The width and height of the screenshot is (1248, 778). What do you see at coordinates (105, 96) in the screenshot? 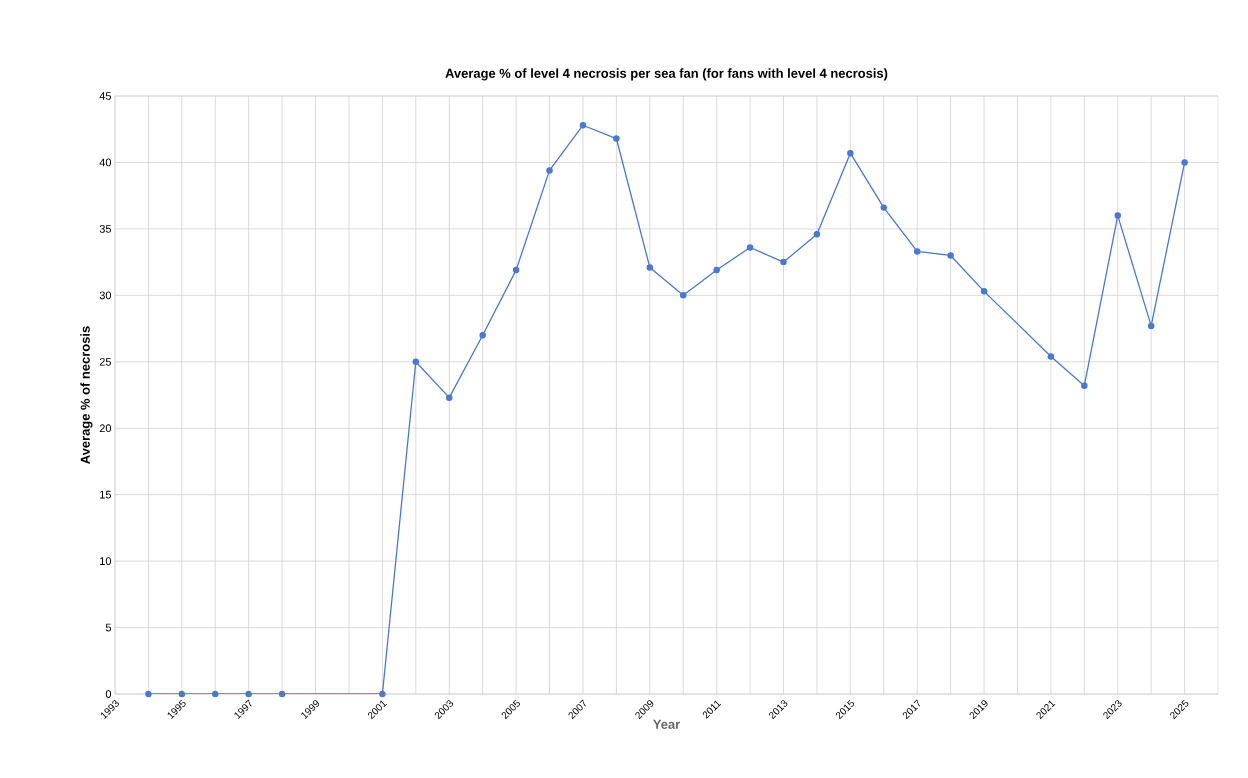
I see `y-tick-label: 45` at bounding box center [105, 96].